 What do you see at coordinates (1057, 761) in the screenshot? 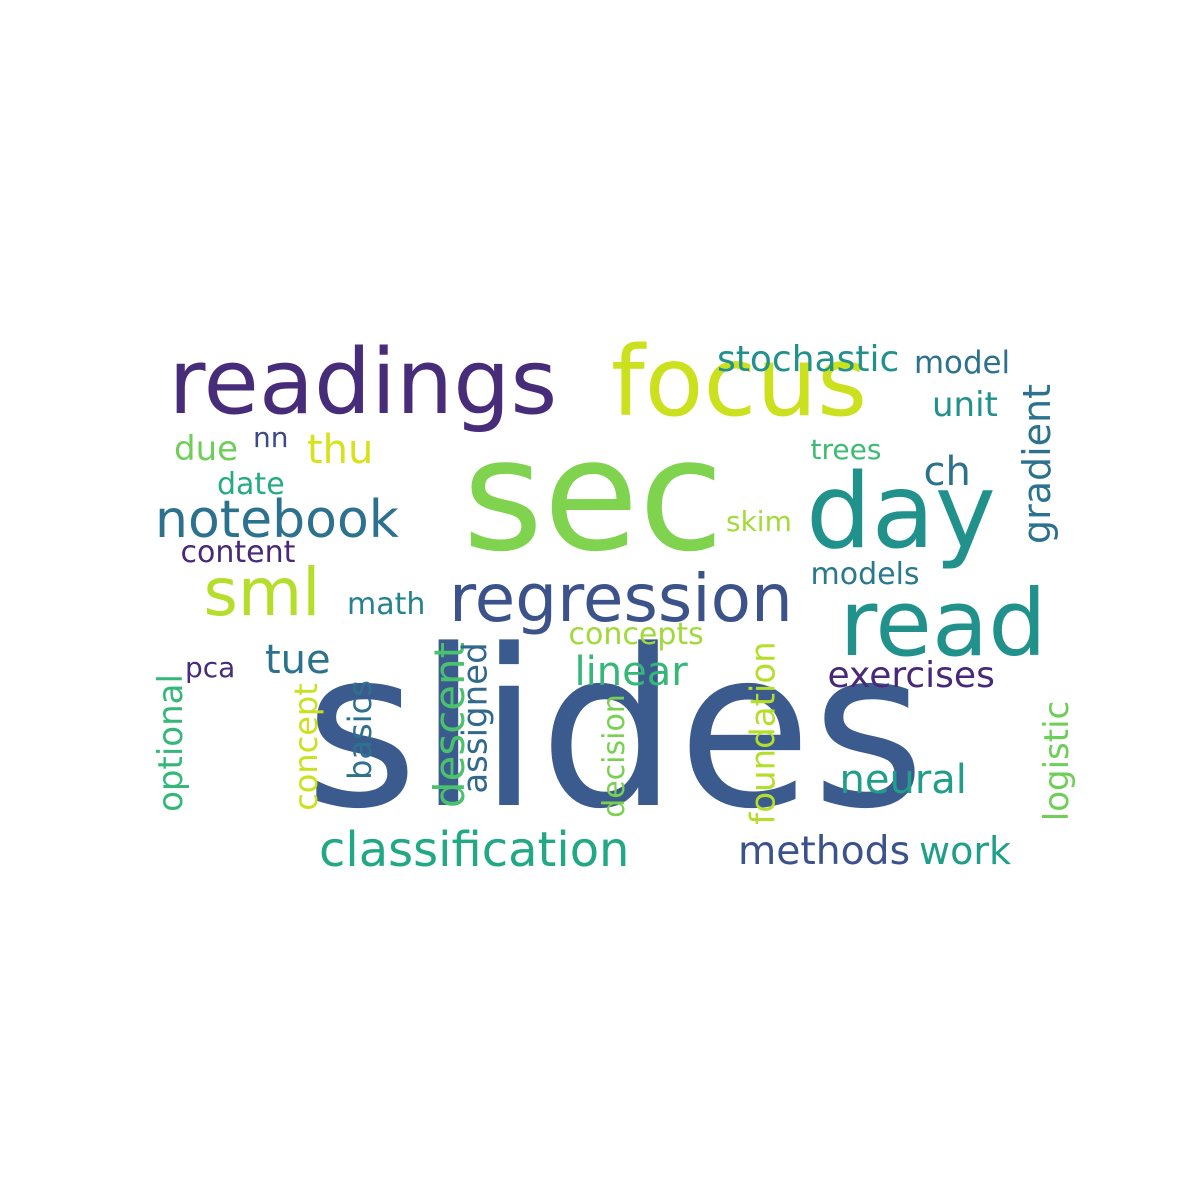
I see `word-logistic: logistic` at bounding box center [1057, 761].